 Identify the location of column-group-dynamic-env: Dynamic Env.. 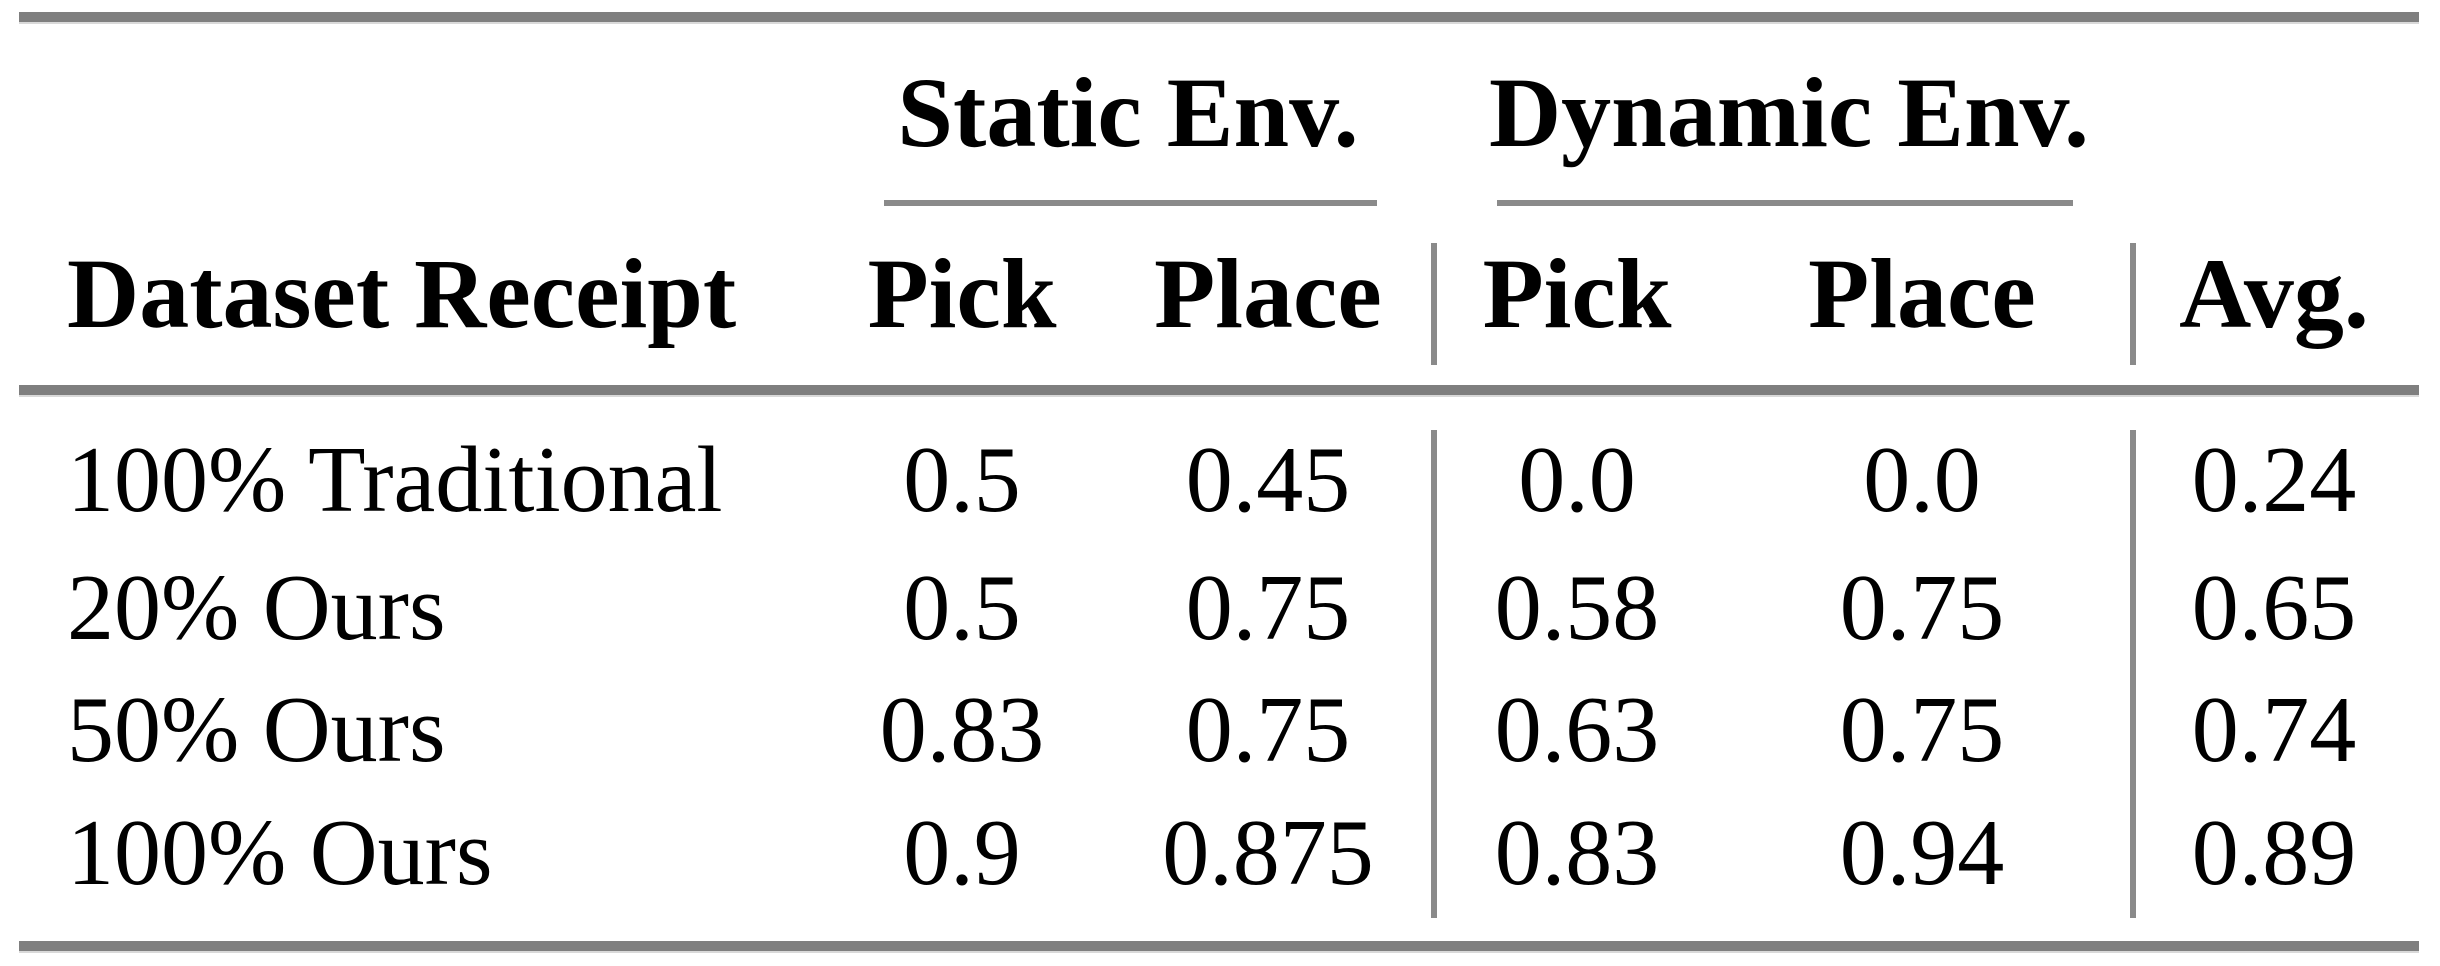
(1789, 112).